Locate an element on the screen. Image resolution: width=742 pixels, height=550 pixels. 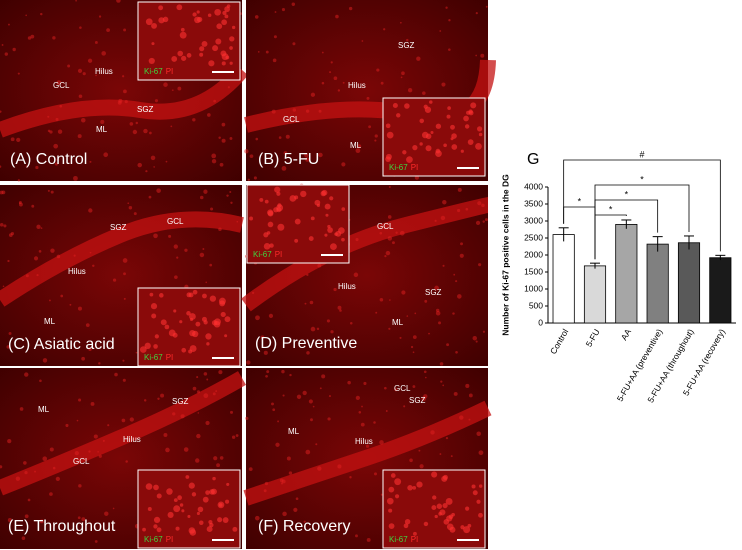
micrograph-panel: (C) Asiatic acid SGZ GCL Hilus ML Ki-67 PI is located at coordinates (122, 276).